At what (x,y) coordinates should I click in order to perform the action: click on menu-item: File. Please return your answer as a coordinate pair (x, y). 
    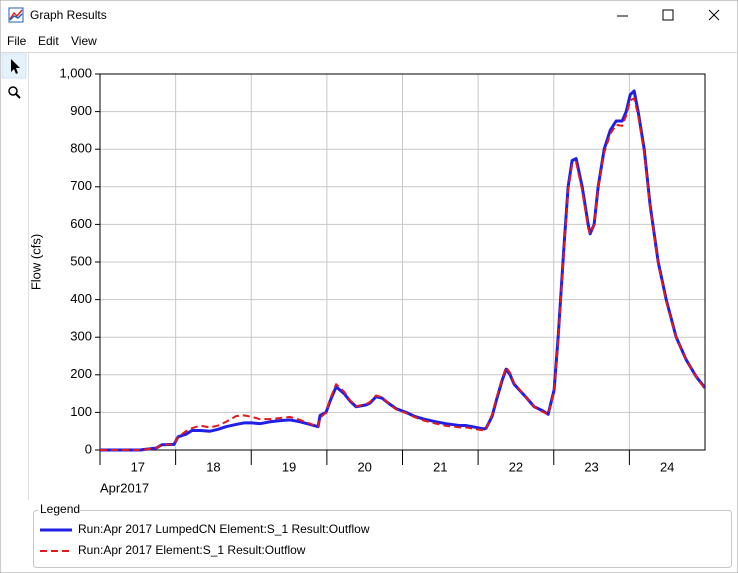
    Looking at the image, I should click on (17, 41).